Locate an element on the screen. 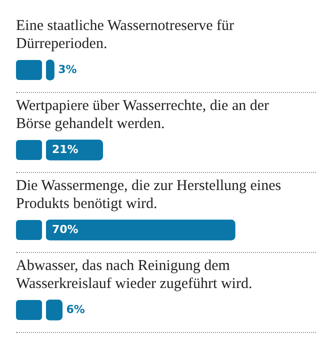  data-label: 6% is located at coordinates (75, 309).